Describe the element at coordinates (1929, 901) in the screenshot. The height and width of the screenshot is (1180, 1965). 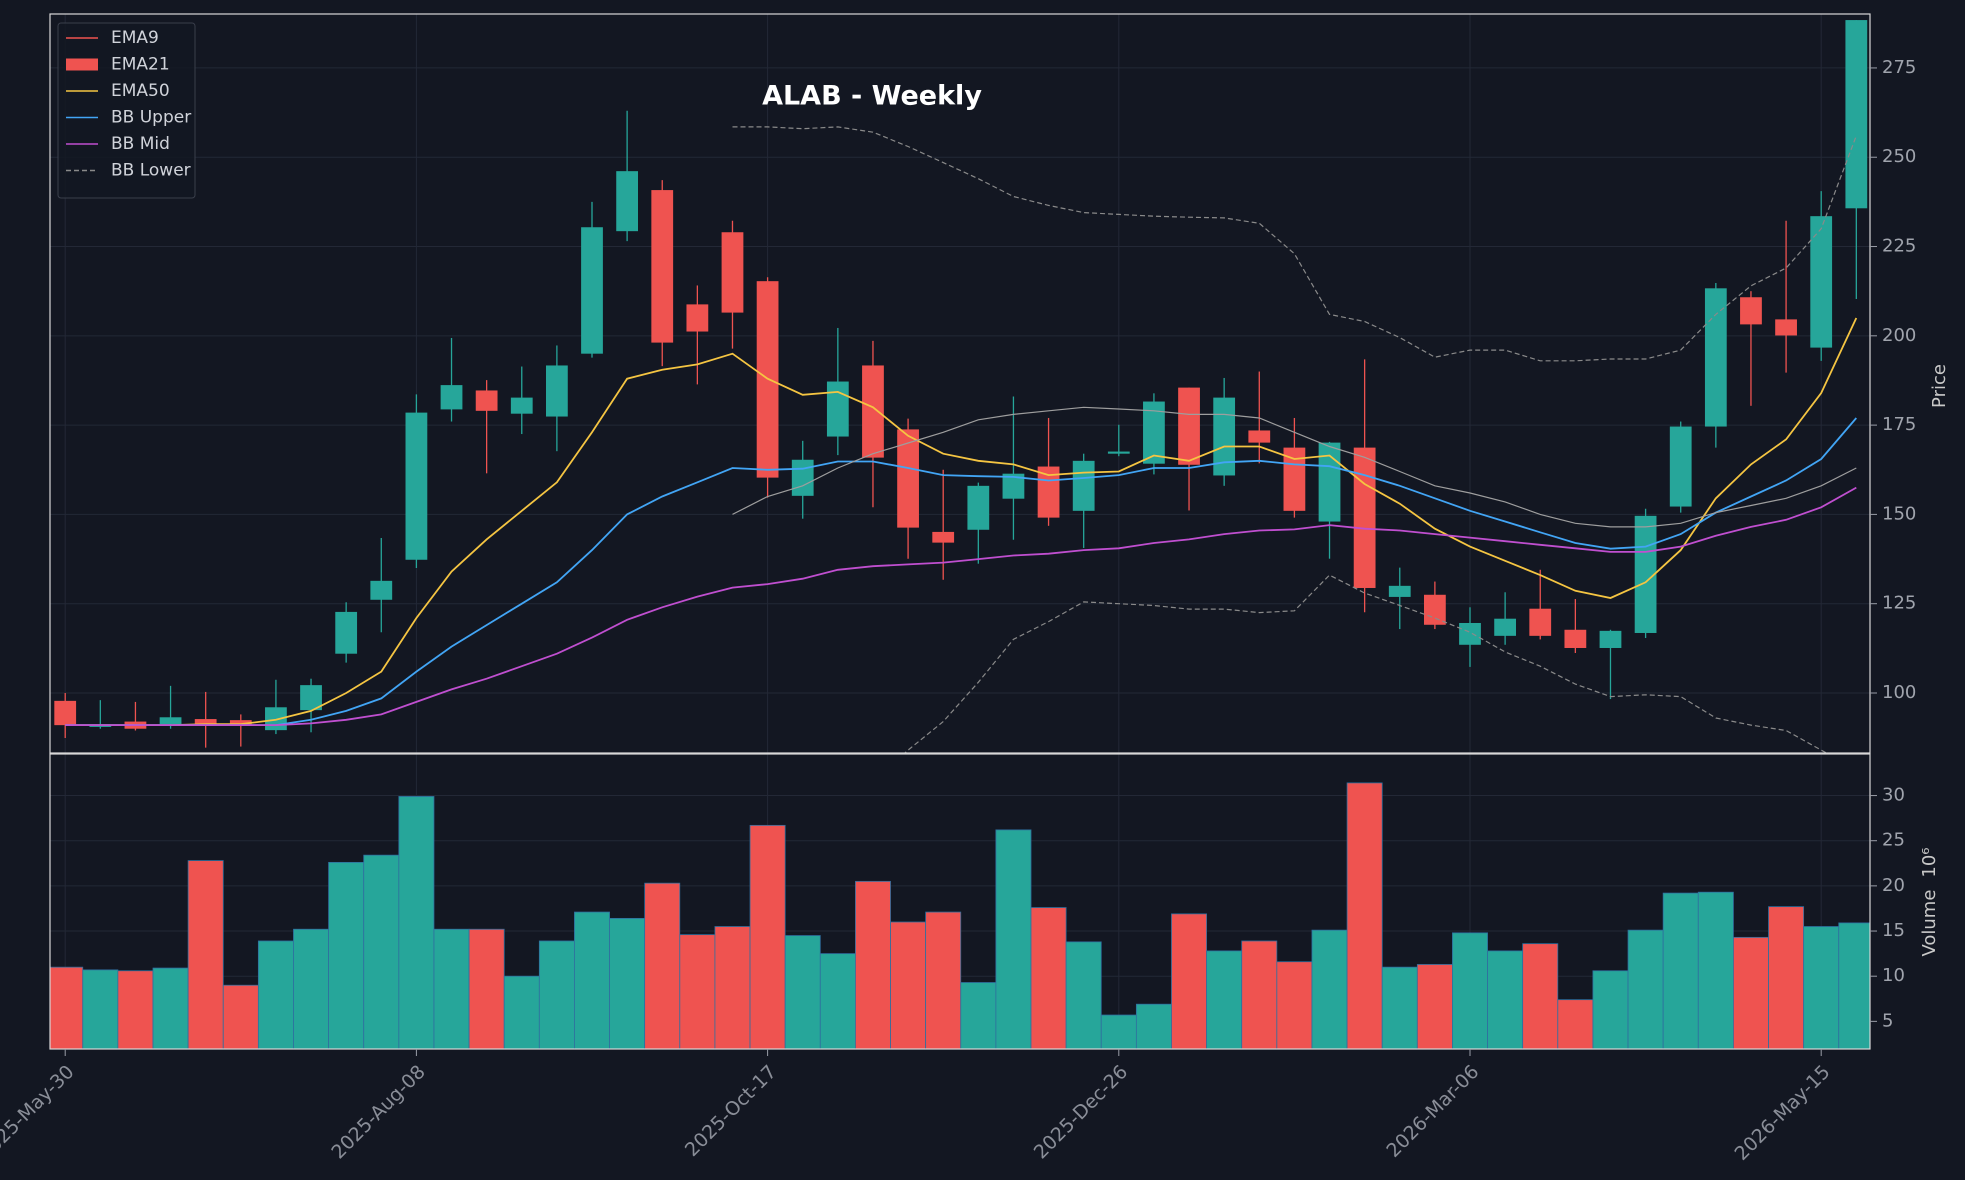
I see `volume-label: Volume 10⁶` at that location.